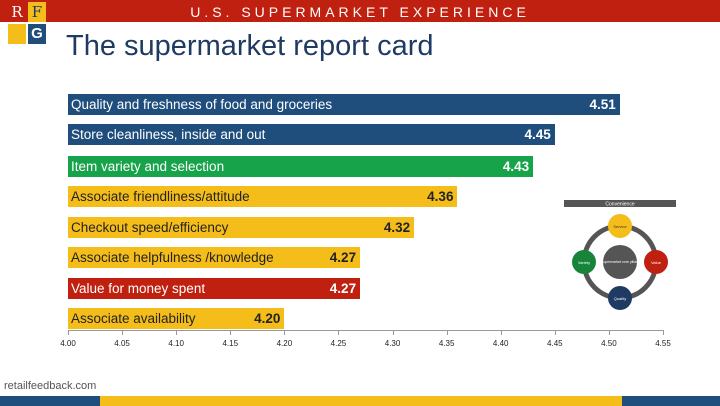 Image resolution: width=720 pixels, height=406 pixels. I want to click on quality-node, so click(620, 298).